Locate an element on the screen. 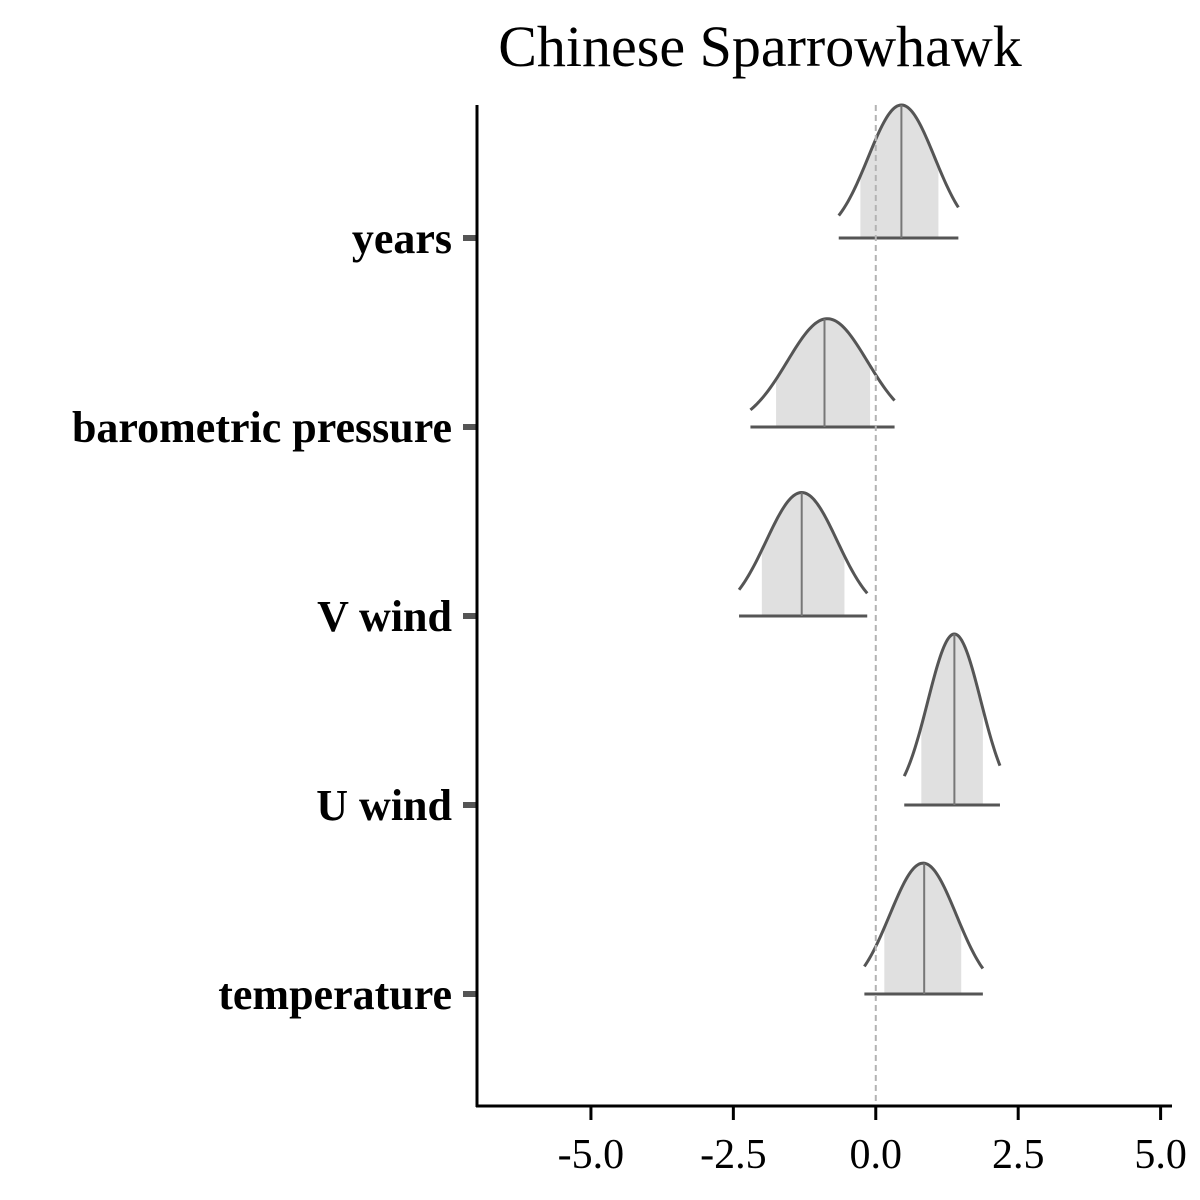 The width and height of the screenshot is (1200, 1200). chart-title: Chinese Sparrowhawk is located at coordinates (760, 46).